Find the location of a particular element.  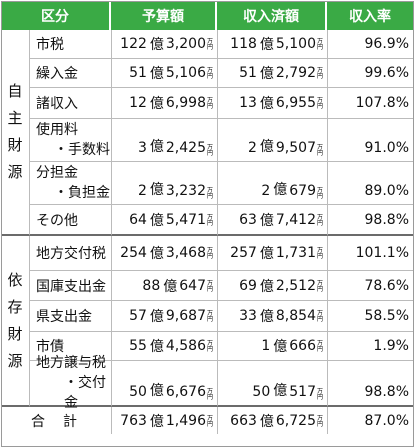

rate-value: 91.0% is located at coordinates (370, 140).